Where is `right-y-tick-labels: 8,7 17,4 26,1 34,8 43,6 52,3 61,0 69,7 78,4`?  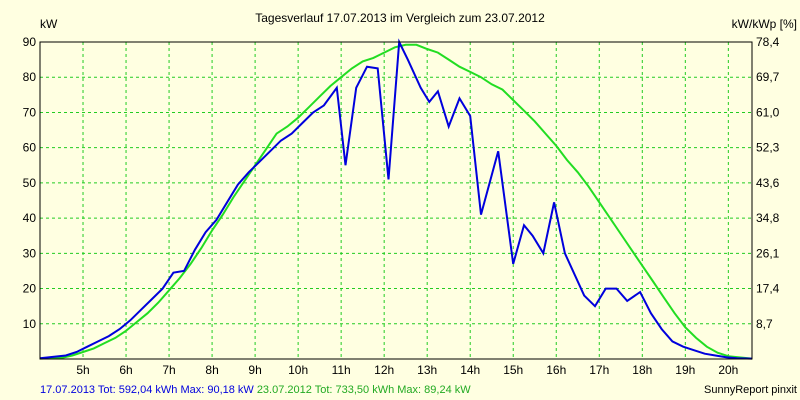
right-y-tick-labels: 8,7 17,4 26,1 34,8 43,6 52,3 61,0 69,7 78,4 is located at coordinates (768, 183).